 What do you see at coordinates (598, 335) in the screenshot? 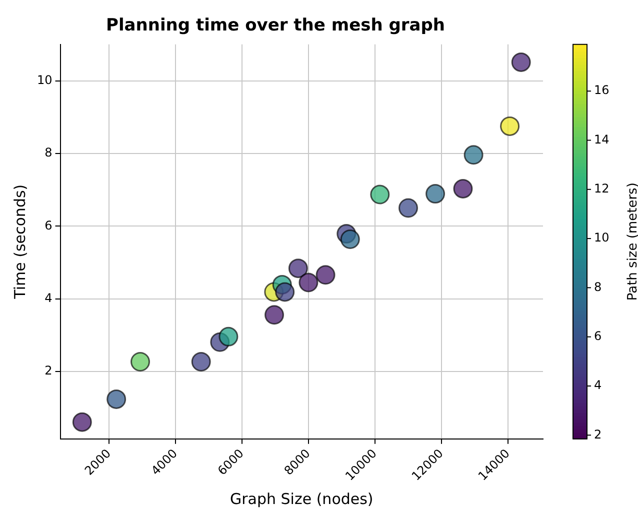
I see `color-bar-label: 6` at bounding box center [598, 335].